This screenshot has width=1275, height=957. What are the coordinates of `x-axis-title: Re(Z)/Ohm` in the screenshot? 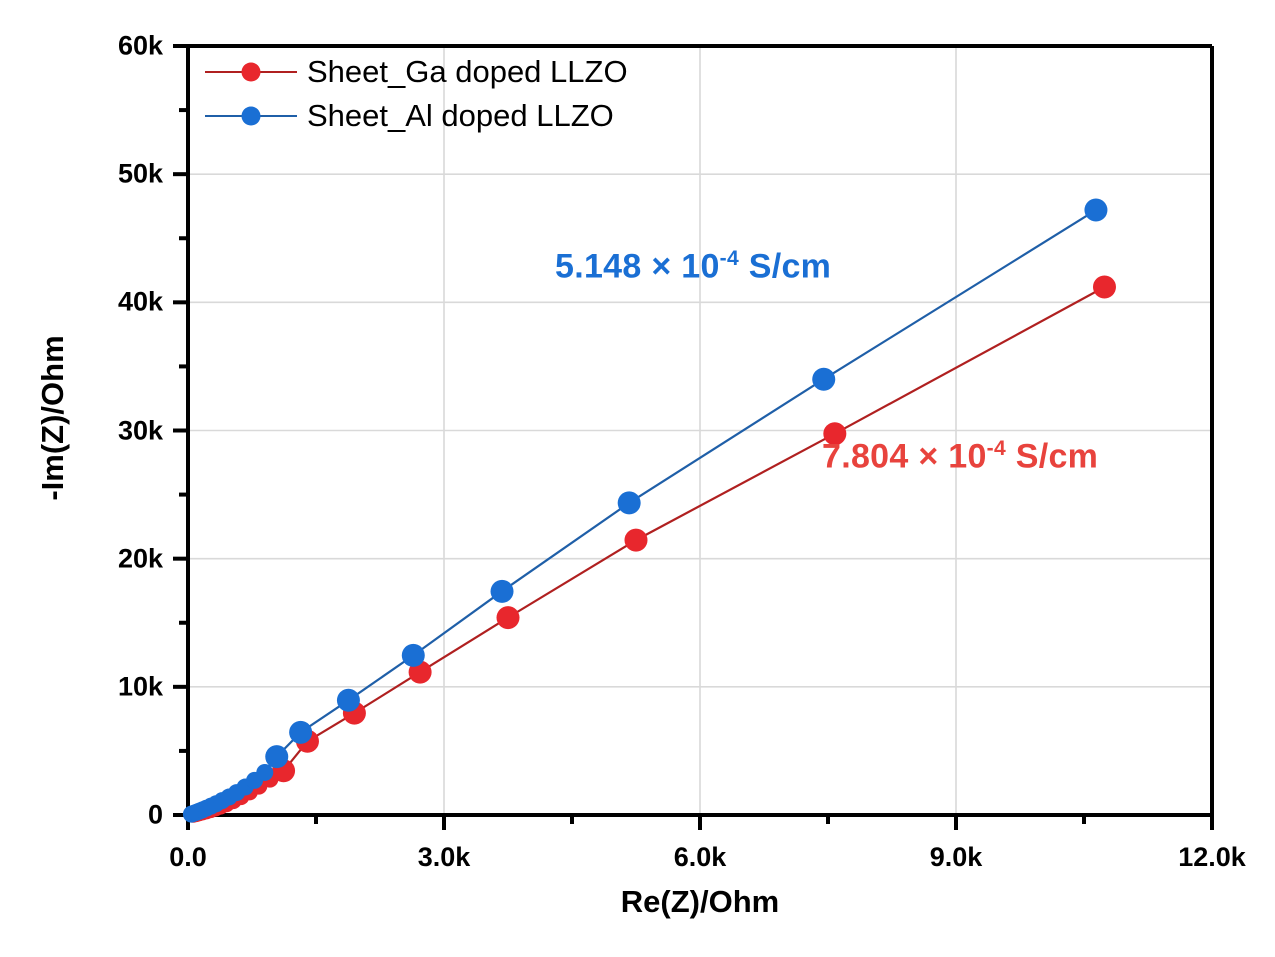 It's located at (700, 901).